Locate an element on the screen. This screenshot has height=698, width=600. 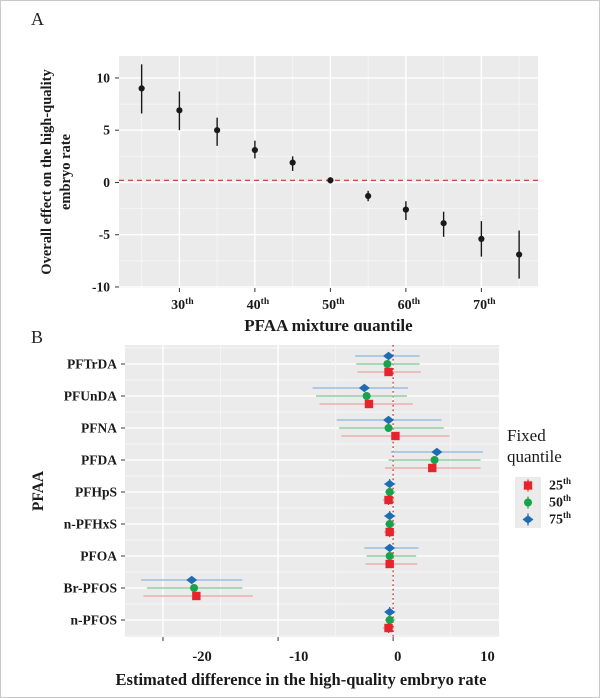
category-label: PFHpS is located at coordinates (96, 492).